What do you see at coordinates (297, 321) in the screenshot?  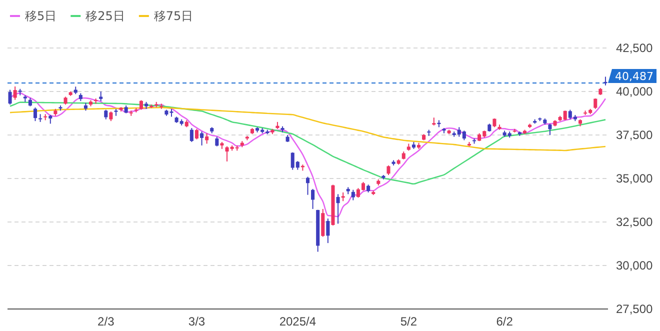 I see `x-tick-label: 2025/4` at bounding box center [297, 321].